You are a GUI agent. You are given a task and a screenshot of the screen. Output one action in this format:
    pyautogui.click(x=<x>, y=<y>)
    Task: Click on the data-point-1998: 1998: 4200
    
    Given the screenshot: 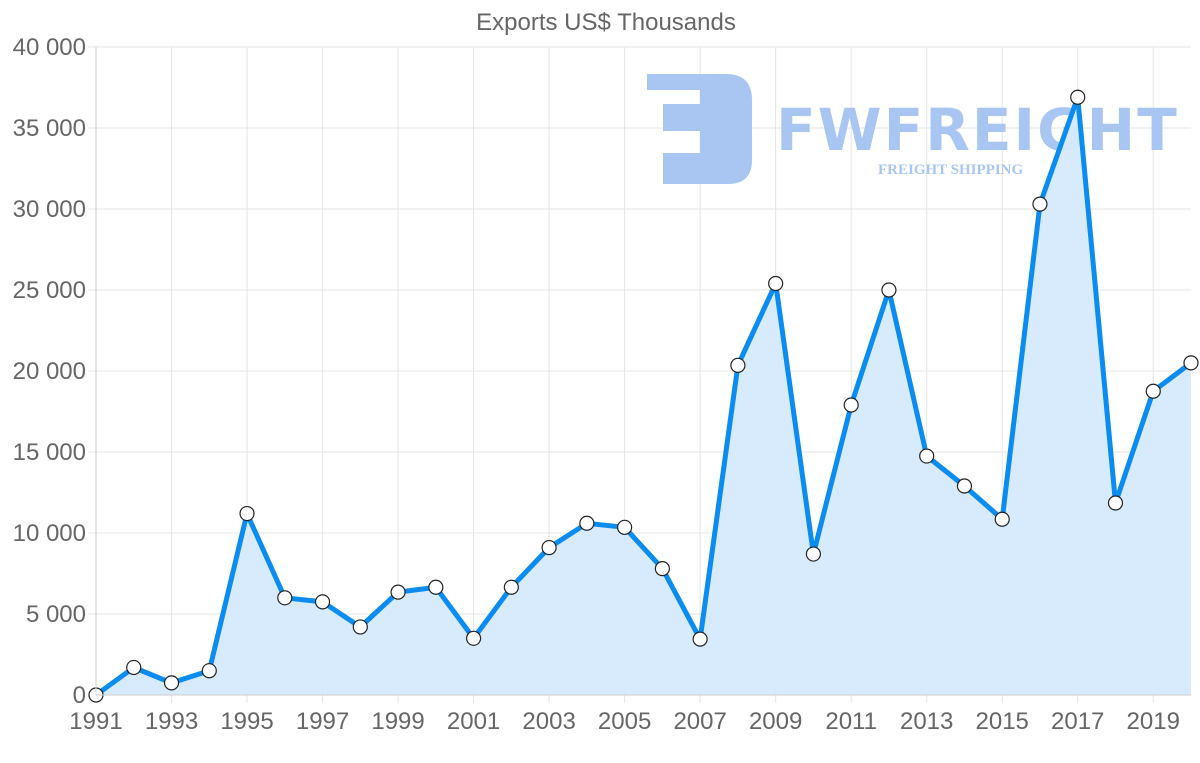 What is the action you would take?
    pyautogui.click(x=360, y=627)
    